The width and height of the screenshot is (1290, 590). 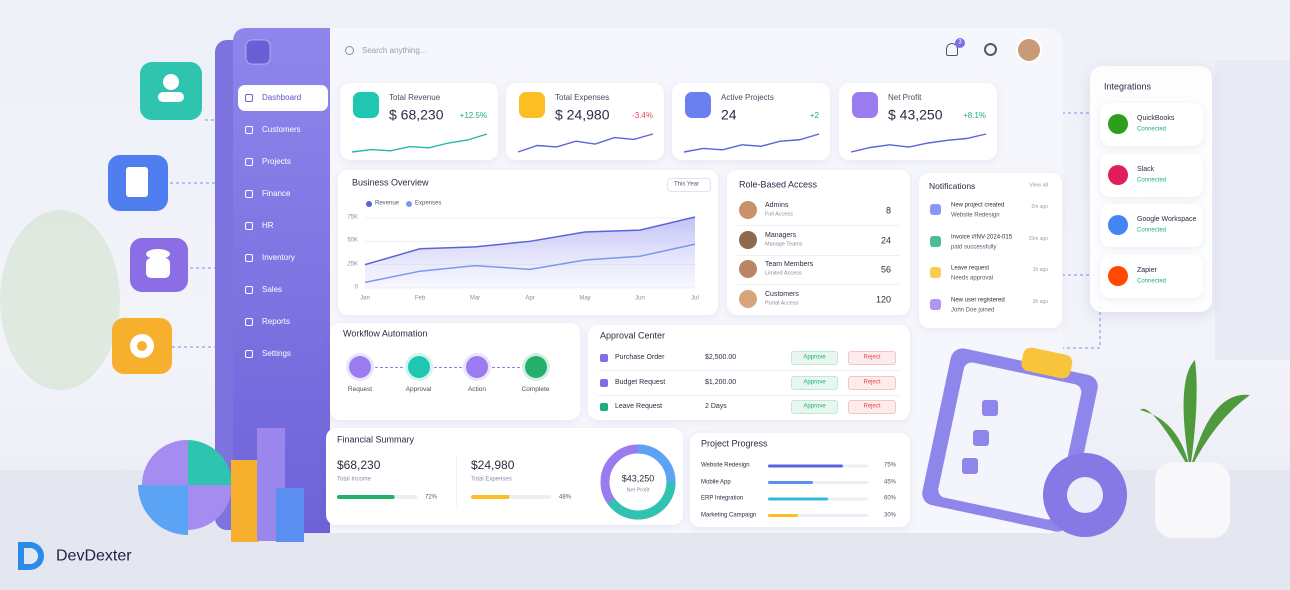 I want to click on nav-item: Settings, so click(x=276, y=354).